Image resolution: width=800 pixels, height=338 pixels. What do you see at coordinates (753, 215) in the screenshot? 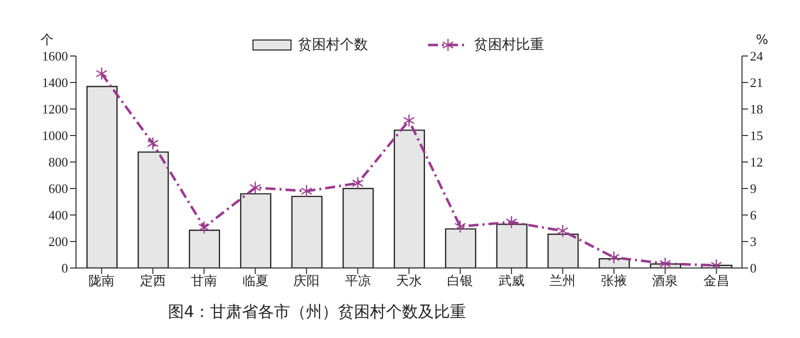
I see `y2-tick-label: 6` at bounding box center [753, 215].